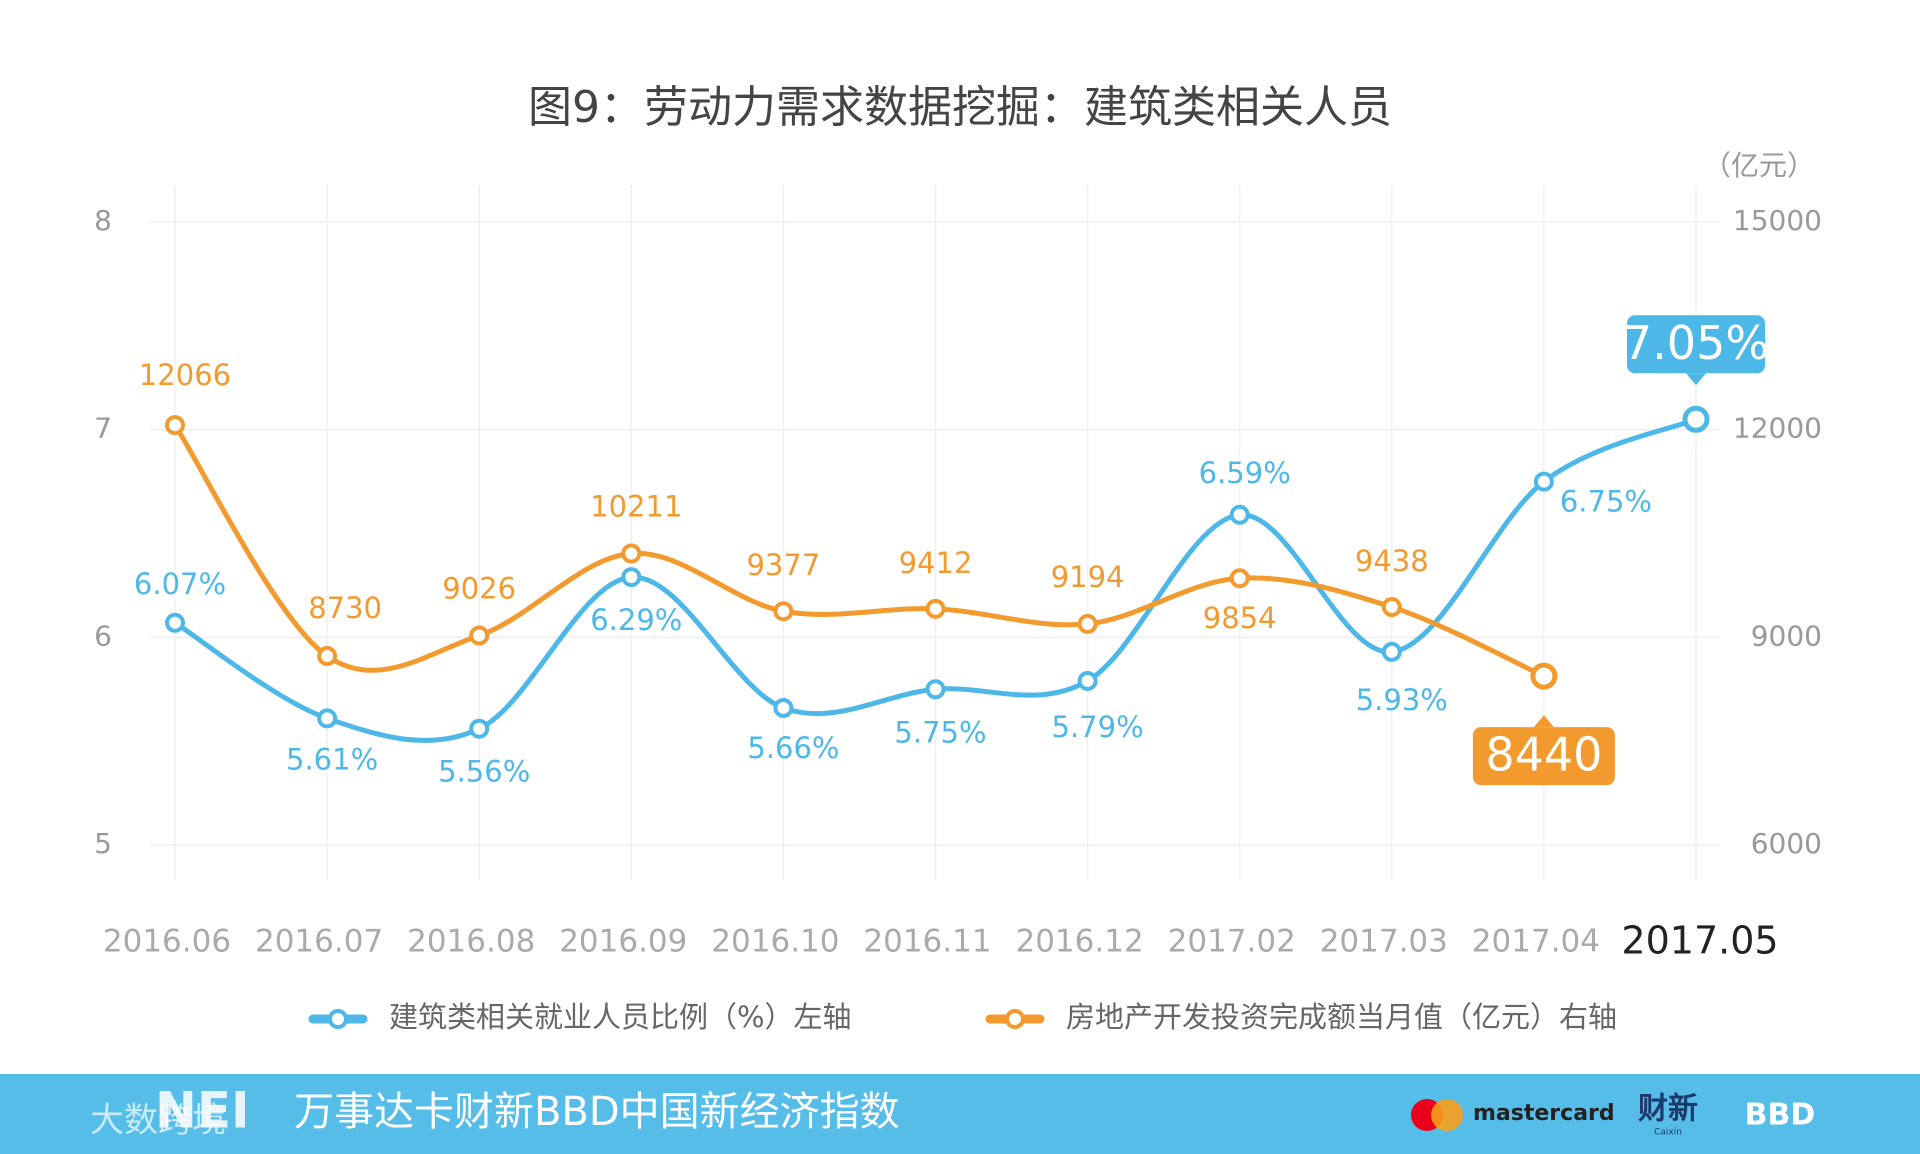 This screenshot has height=1154, width=1920. I want to click on brand-caixin-en: Caixin, so click(1668, 1133).